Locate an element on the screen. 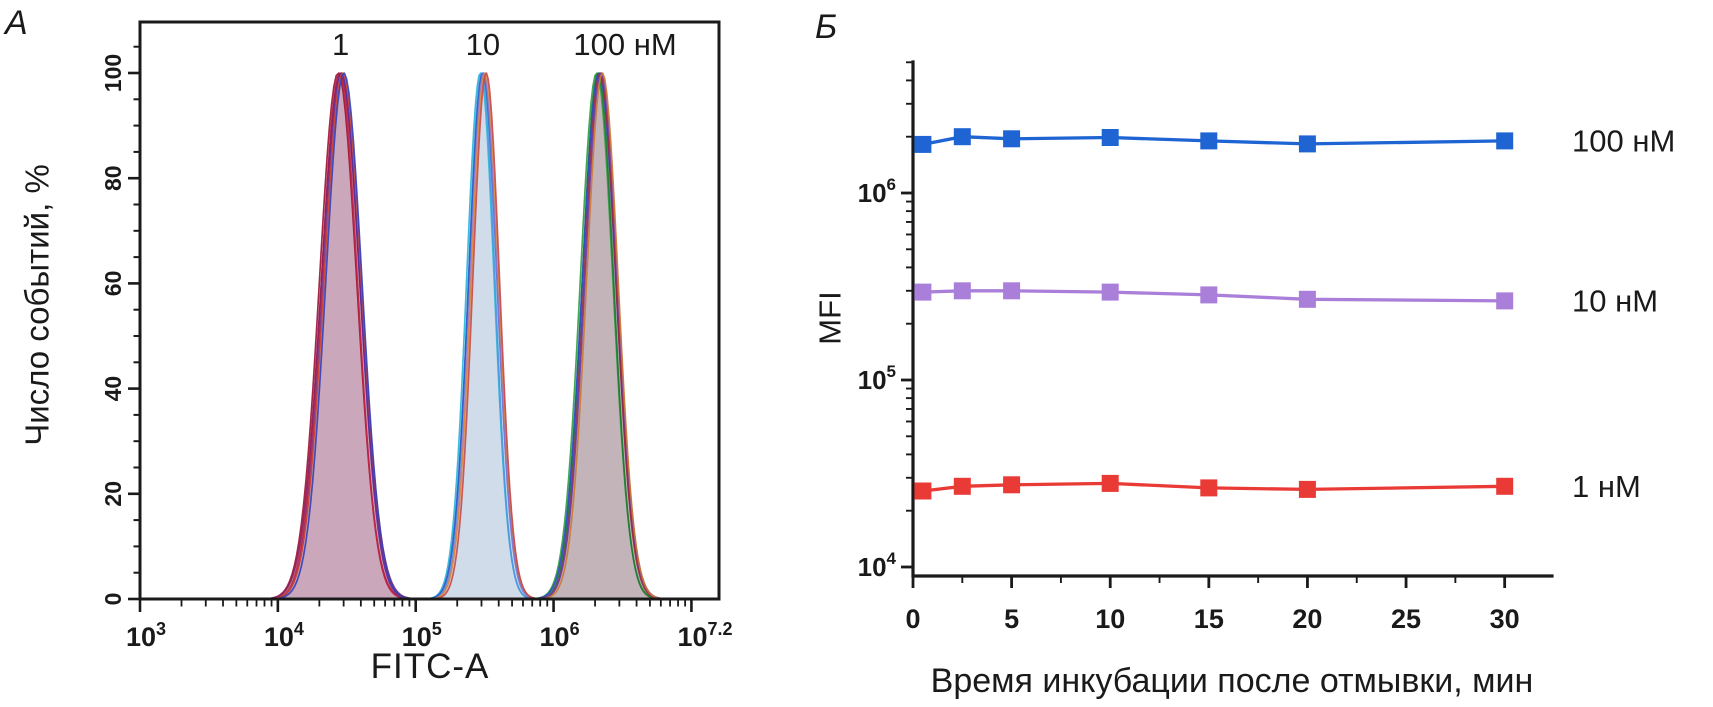  panel-a-y-axis: 0 20 40 60 80 100 is located at coordinates (120, 325).